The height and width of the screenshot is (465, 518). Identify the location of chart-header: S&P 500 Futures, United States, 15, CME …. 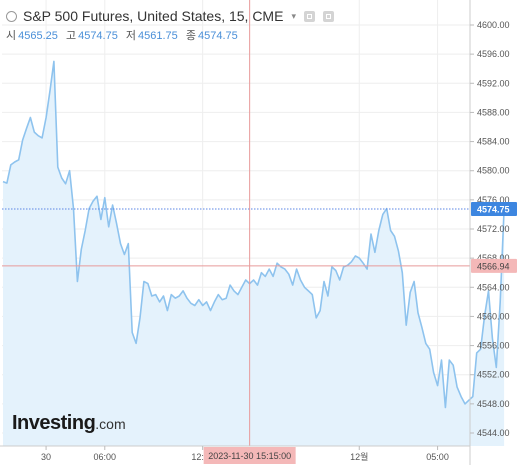
(170, 25).